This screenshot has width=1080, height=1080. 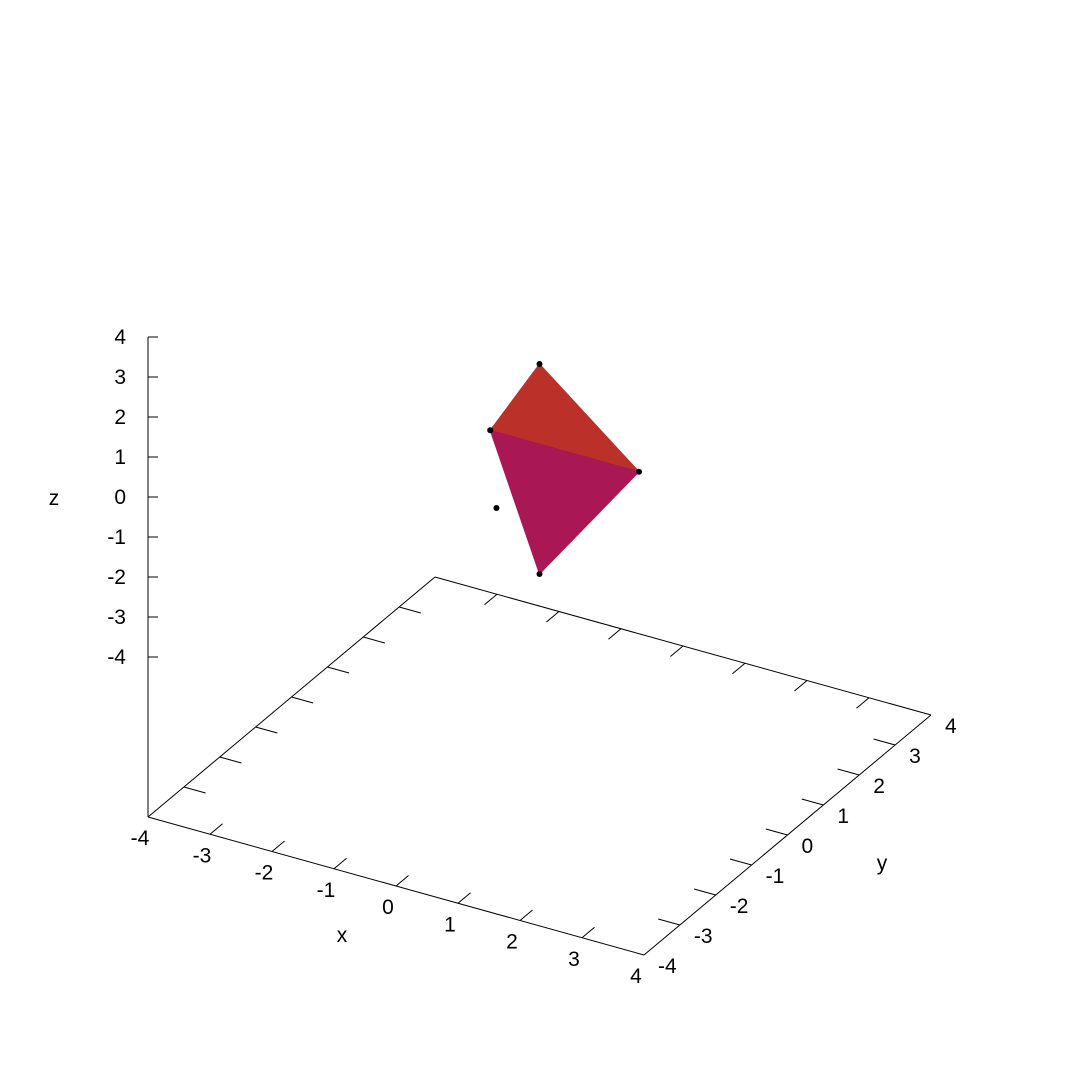 I want to click on x-tick-label: -2, so click(x=264, y=873).